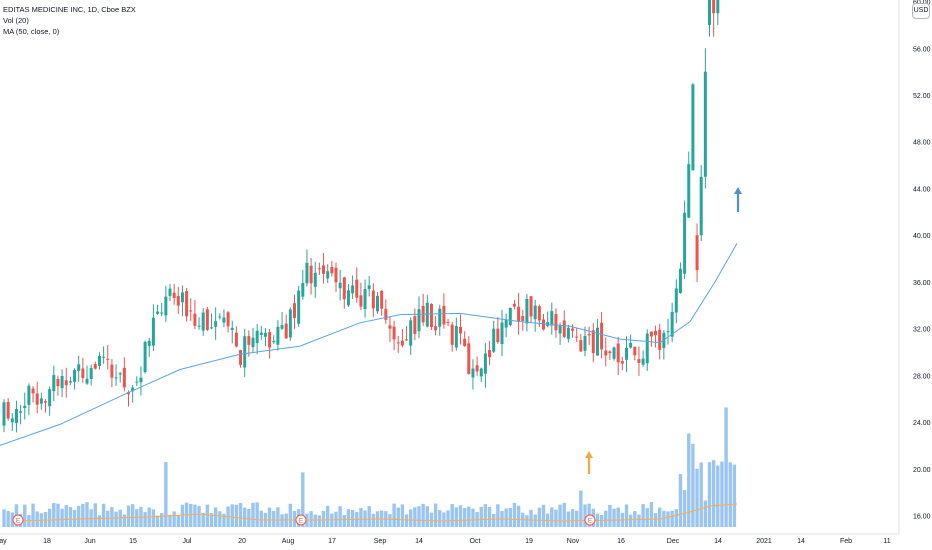  I want to click on earnings-marker, so click(590, 520).